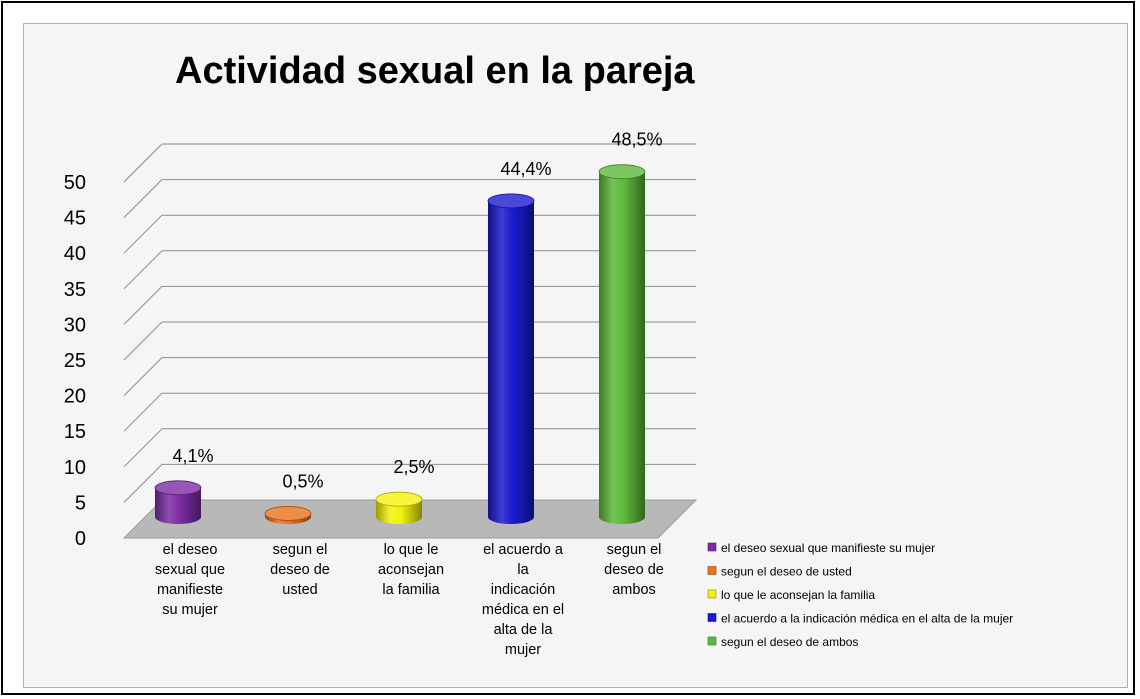  What do you see at coordinates (525, 169) in the screenshot?
I see `data-label: 44,4%` at bounding box center [525, 169].